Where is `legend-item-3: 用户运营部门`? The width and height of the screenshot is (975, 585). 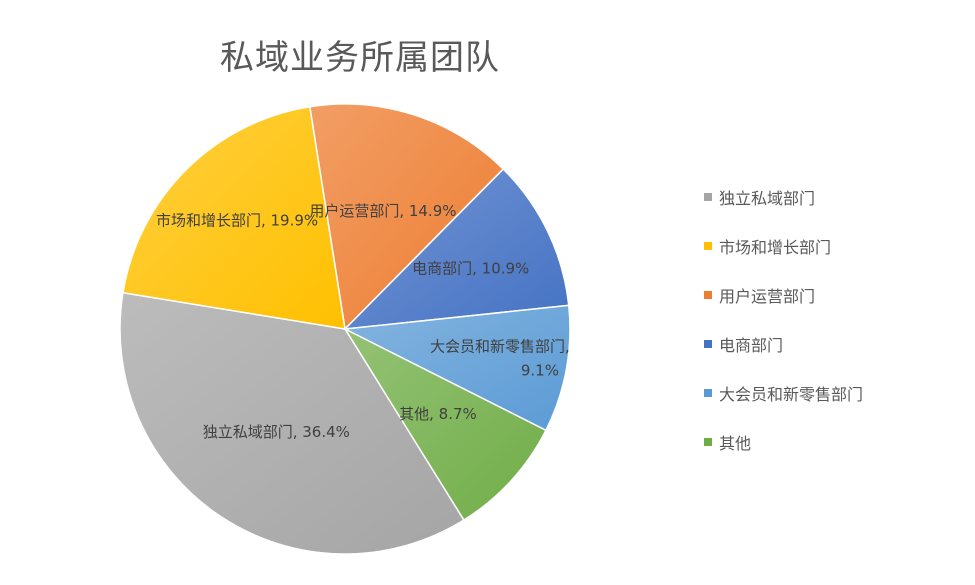
legend-item-3: 用户运营部门 is located at coordinates (783, 294).